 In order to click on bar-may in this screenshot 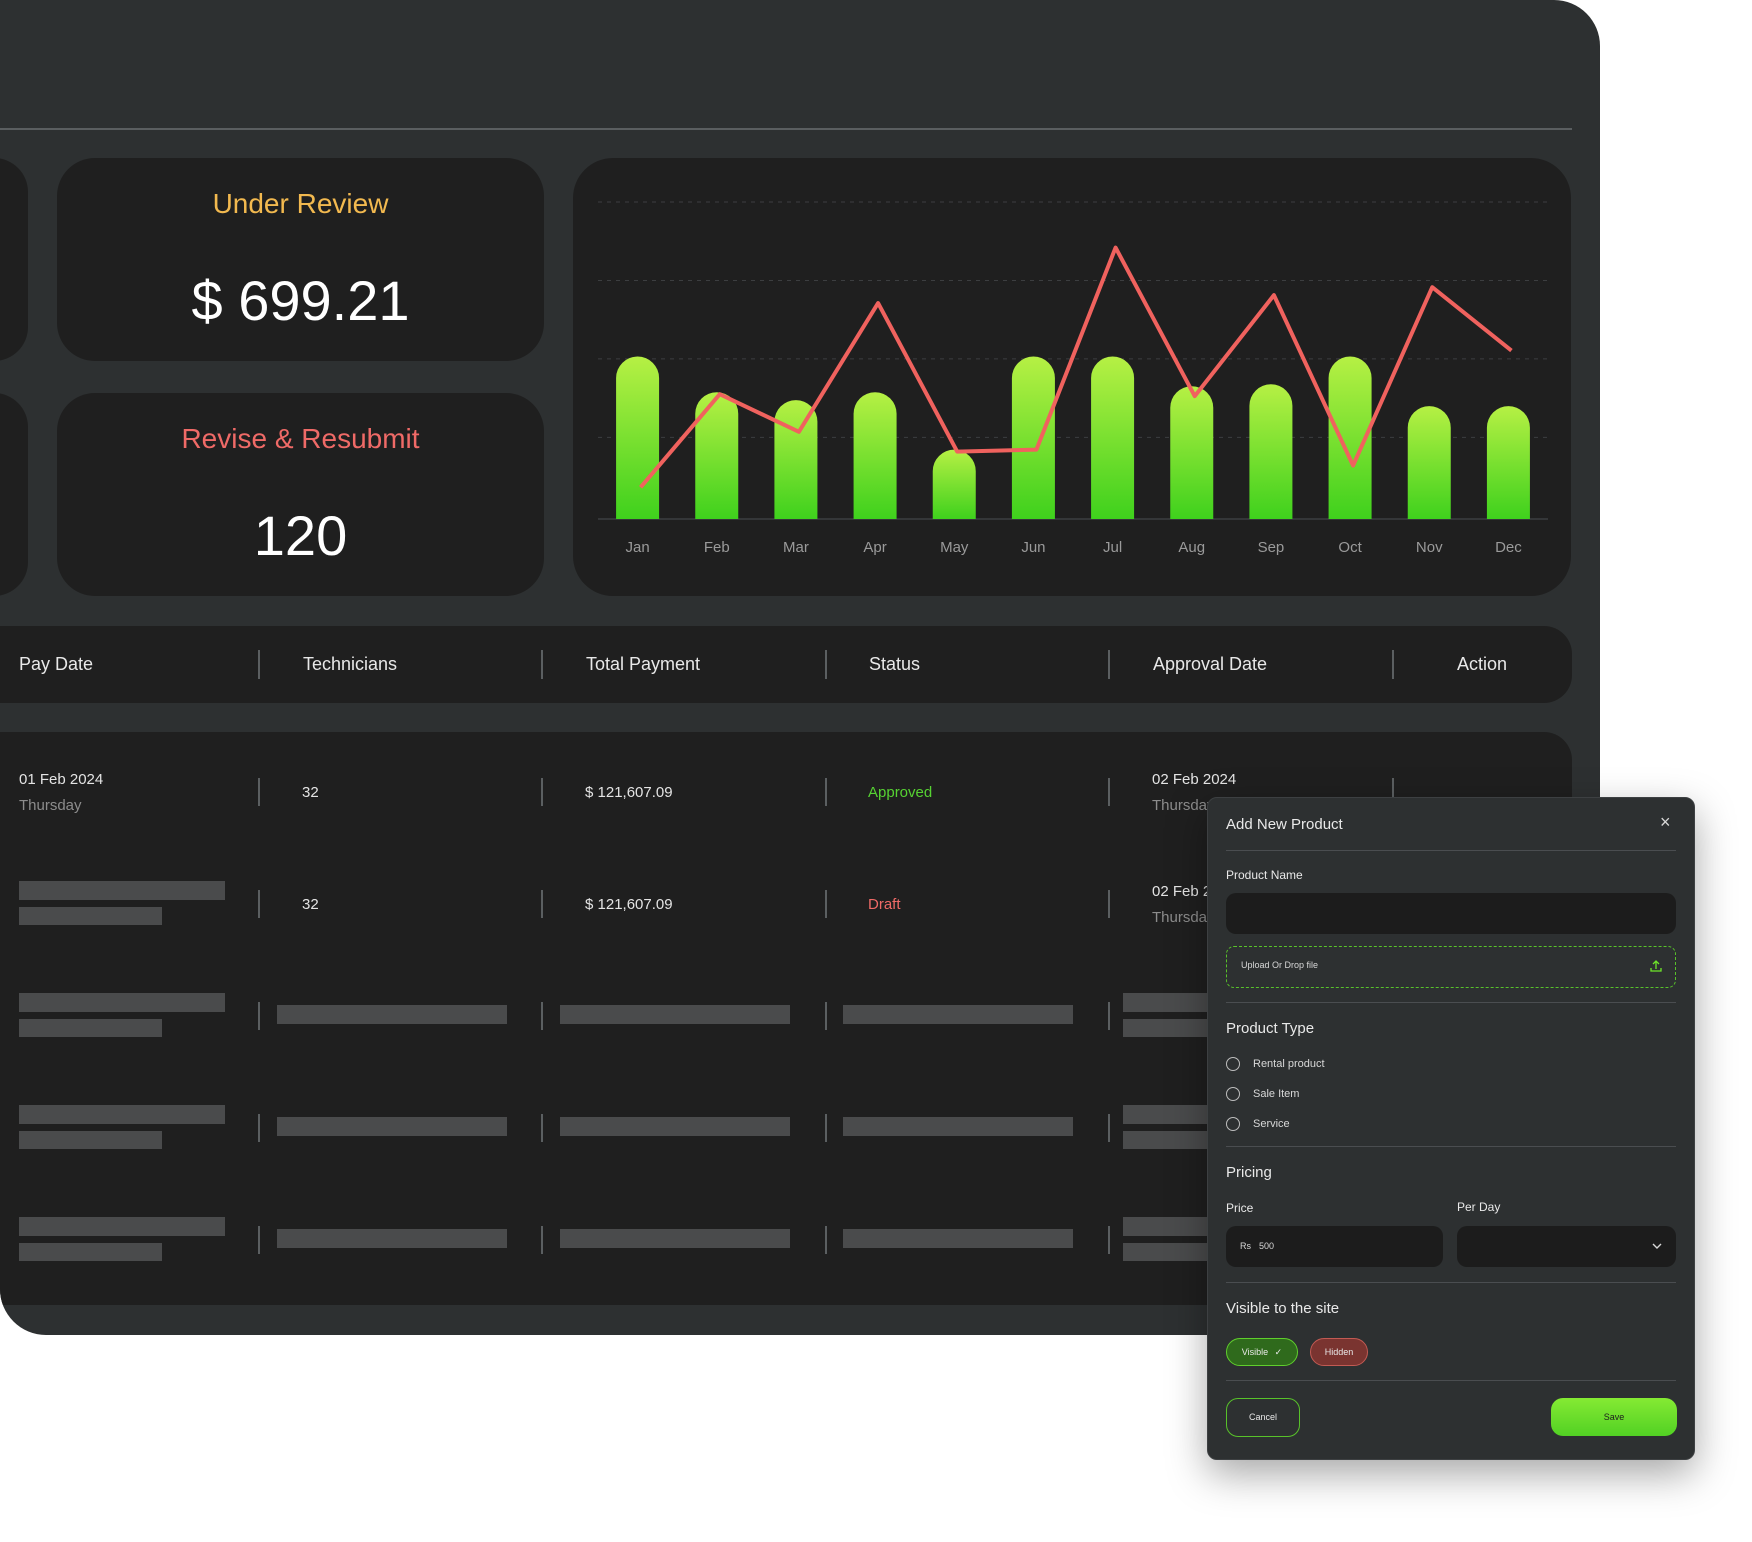, I will do `click(954, 484)`.